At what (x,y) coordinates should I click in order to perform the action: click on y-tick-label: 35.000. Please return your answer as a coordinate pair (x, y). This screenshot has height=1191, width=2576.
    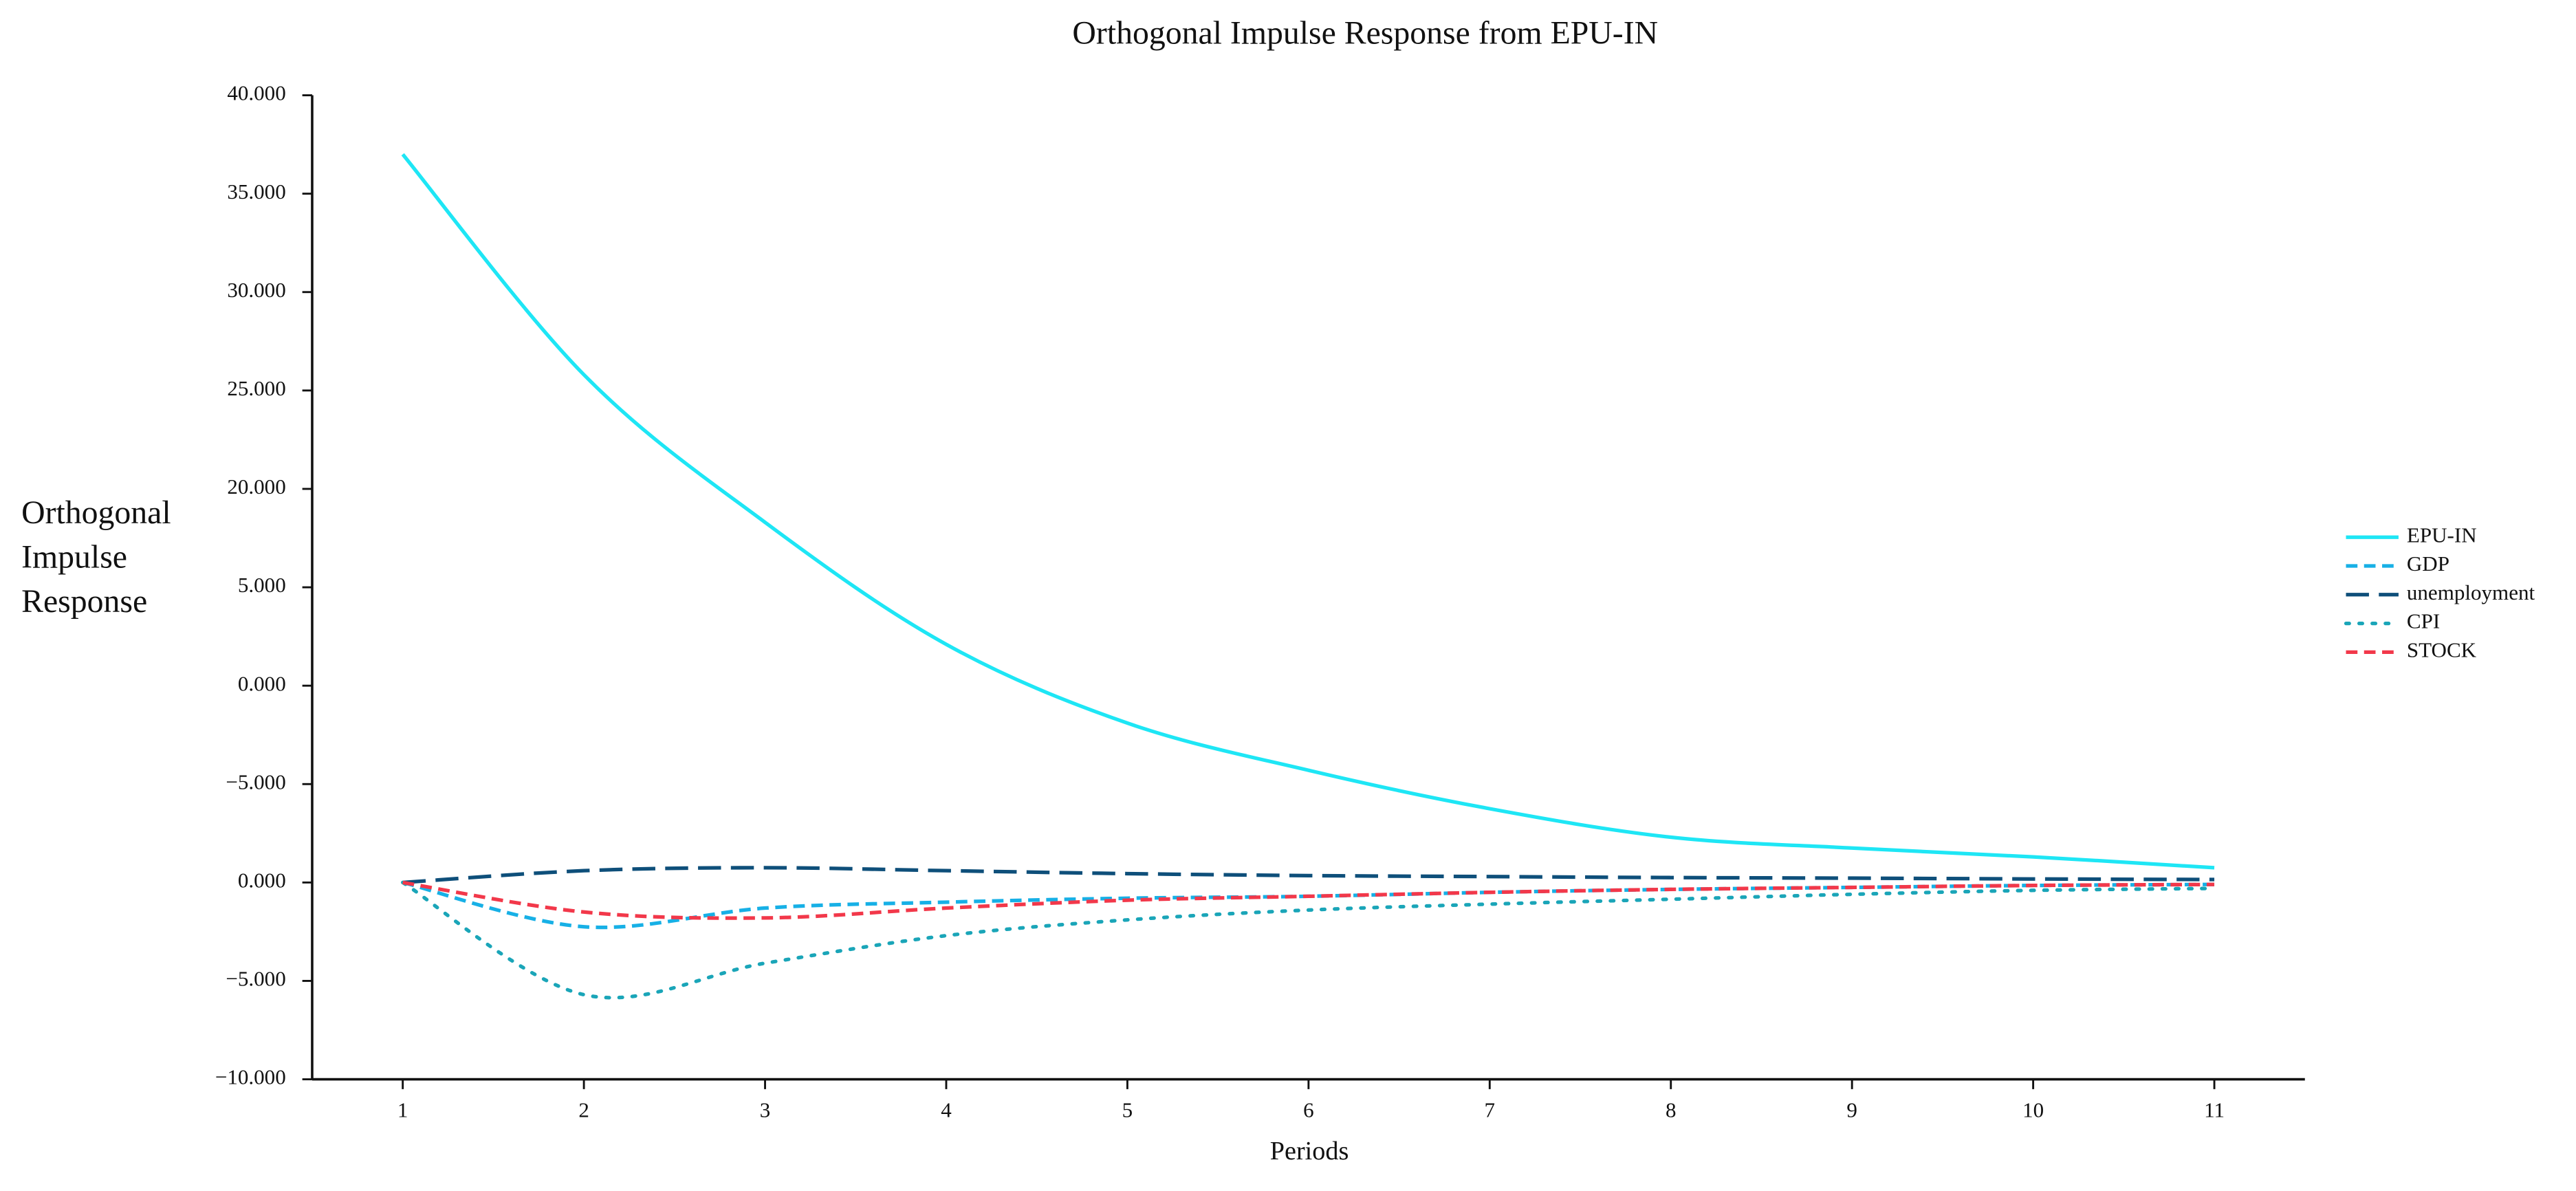
    Looking at the image, I should click on (256, 191).